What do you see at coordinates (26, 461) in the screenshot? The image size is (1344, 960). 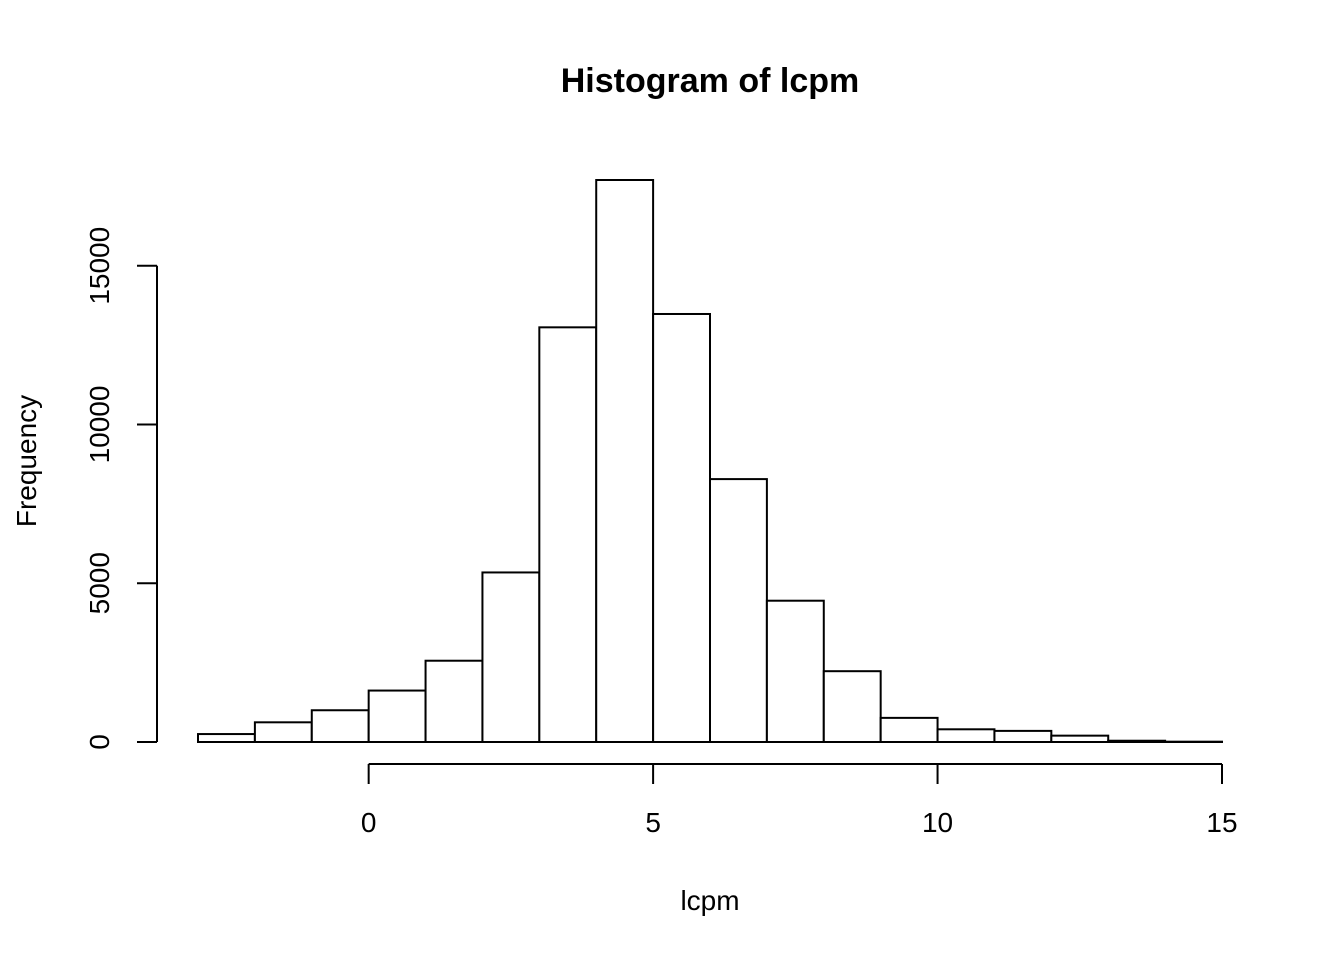 I see `y-axis-label: Frequency` at bounding box center [26, 461].